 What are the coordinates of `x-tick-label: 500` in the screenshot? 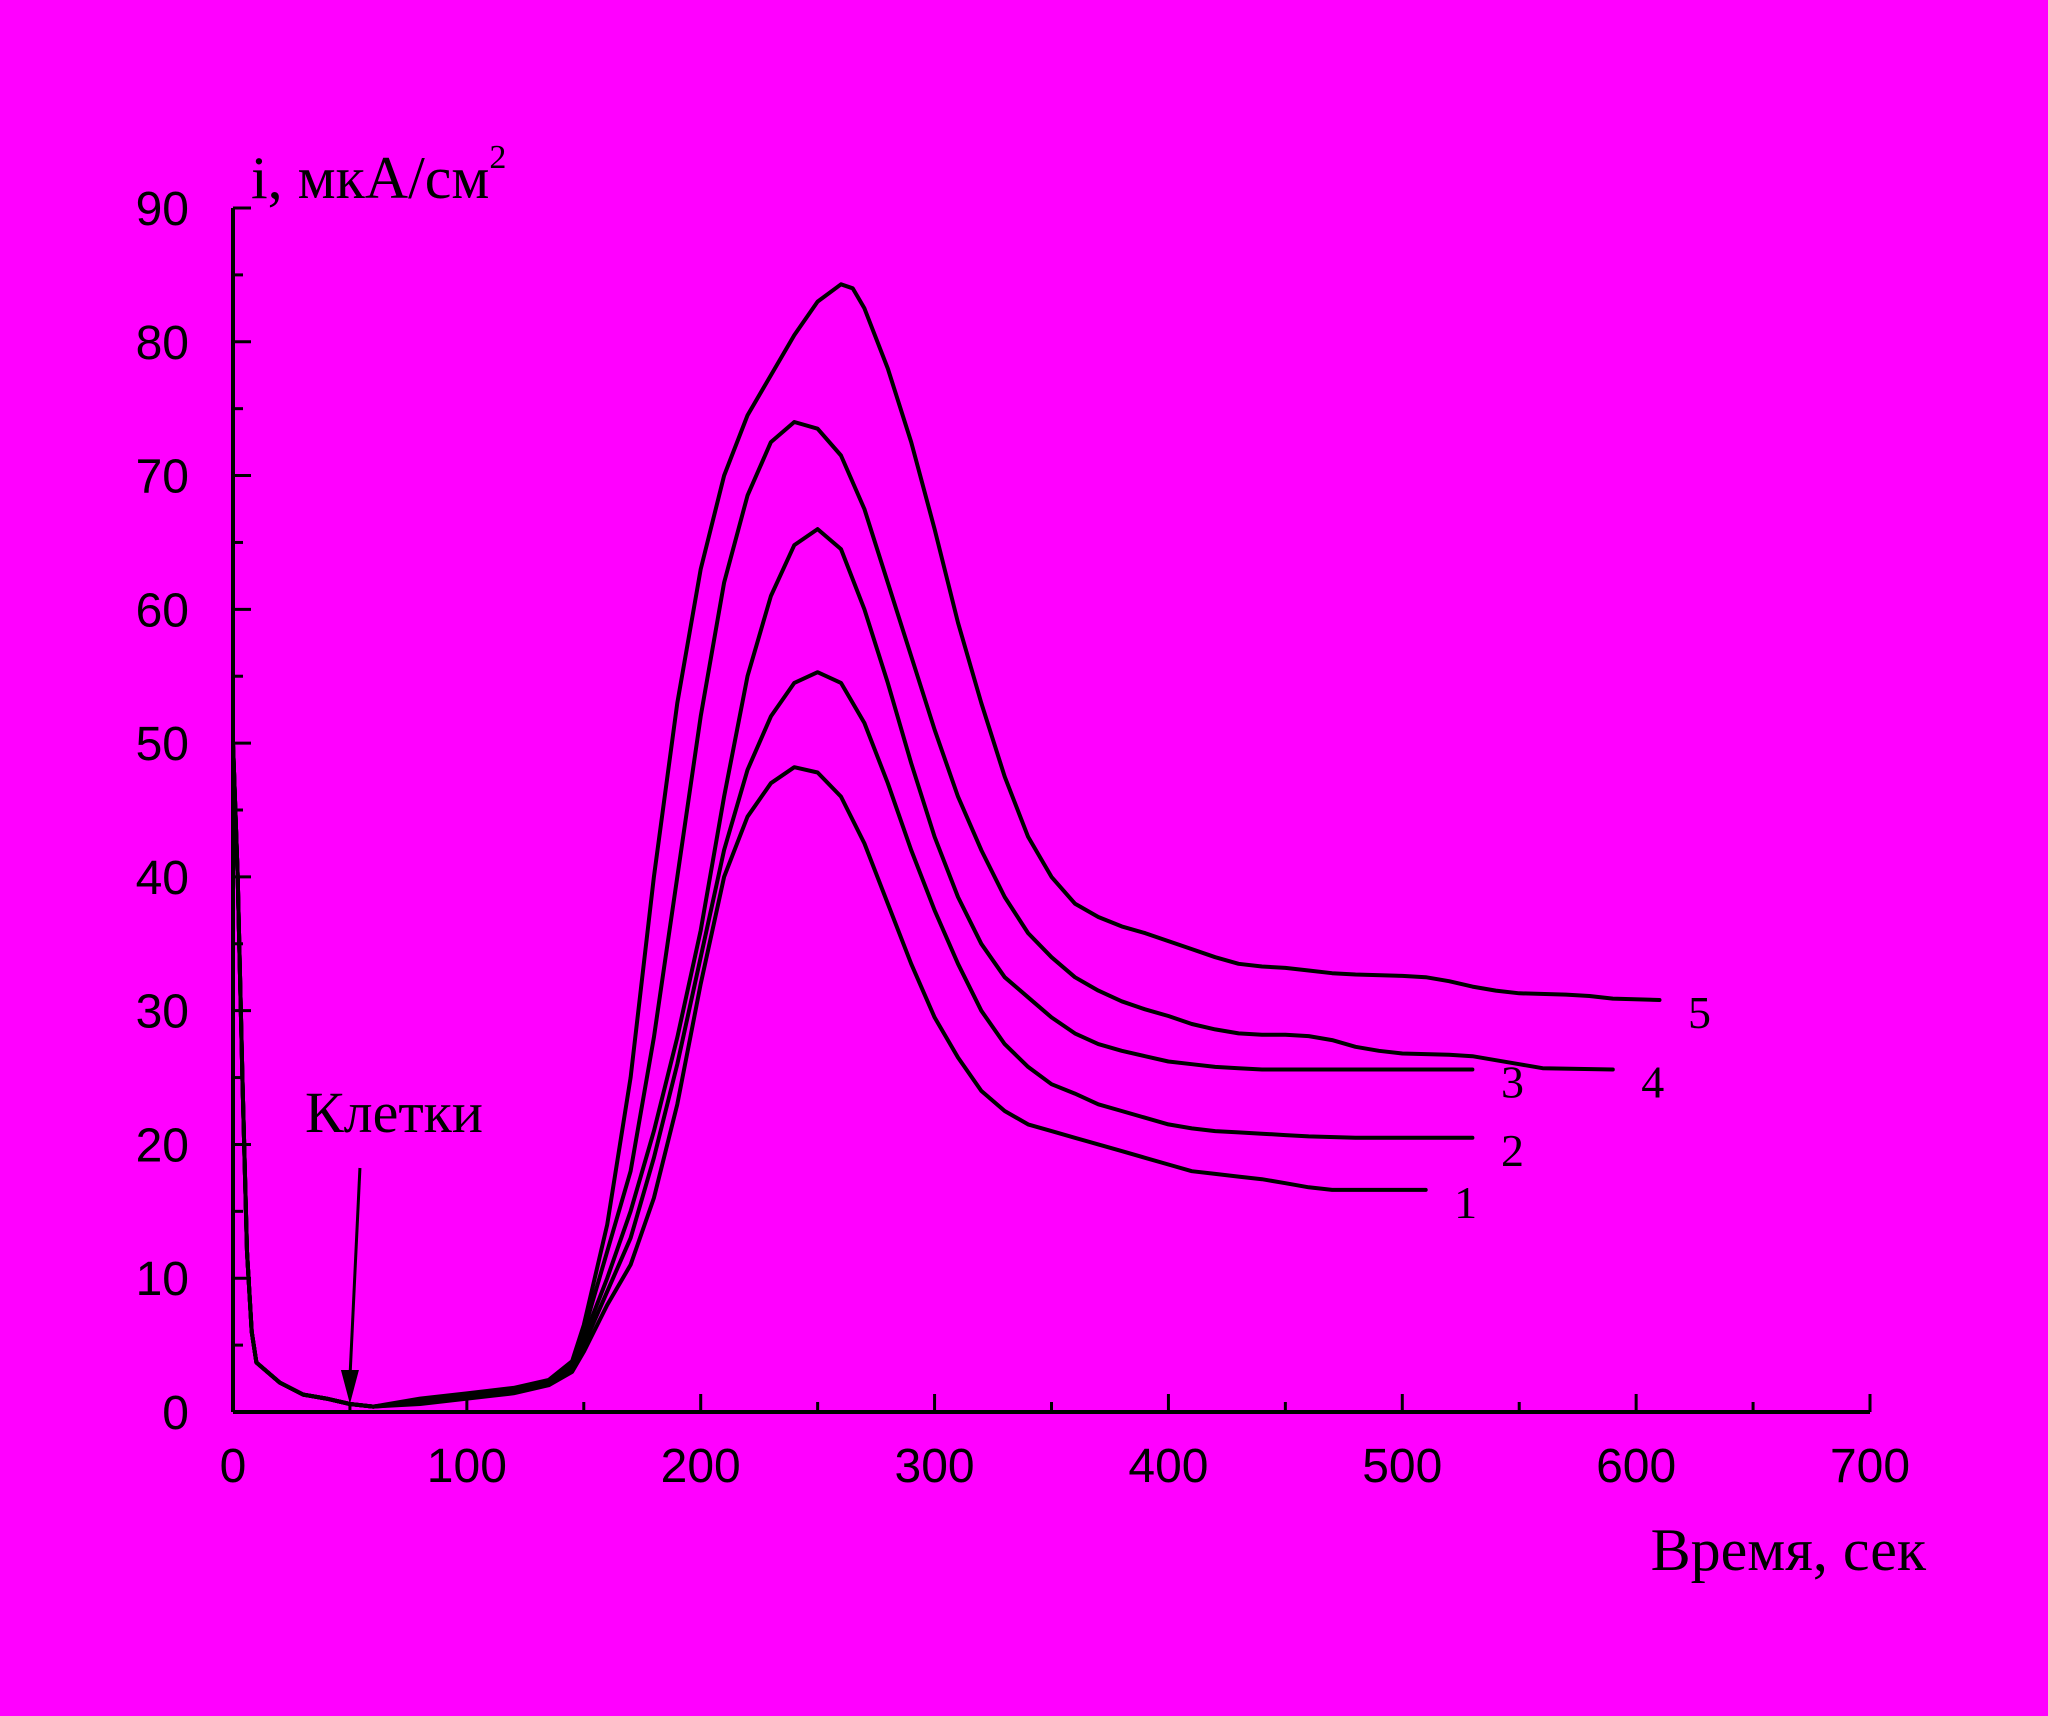 It's located at (1402, 1466).